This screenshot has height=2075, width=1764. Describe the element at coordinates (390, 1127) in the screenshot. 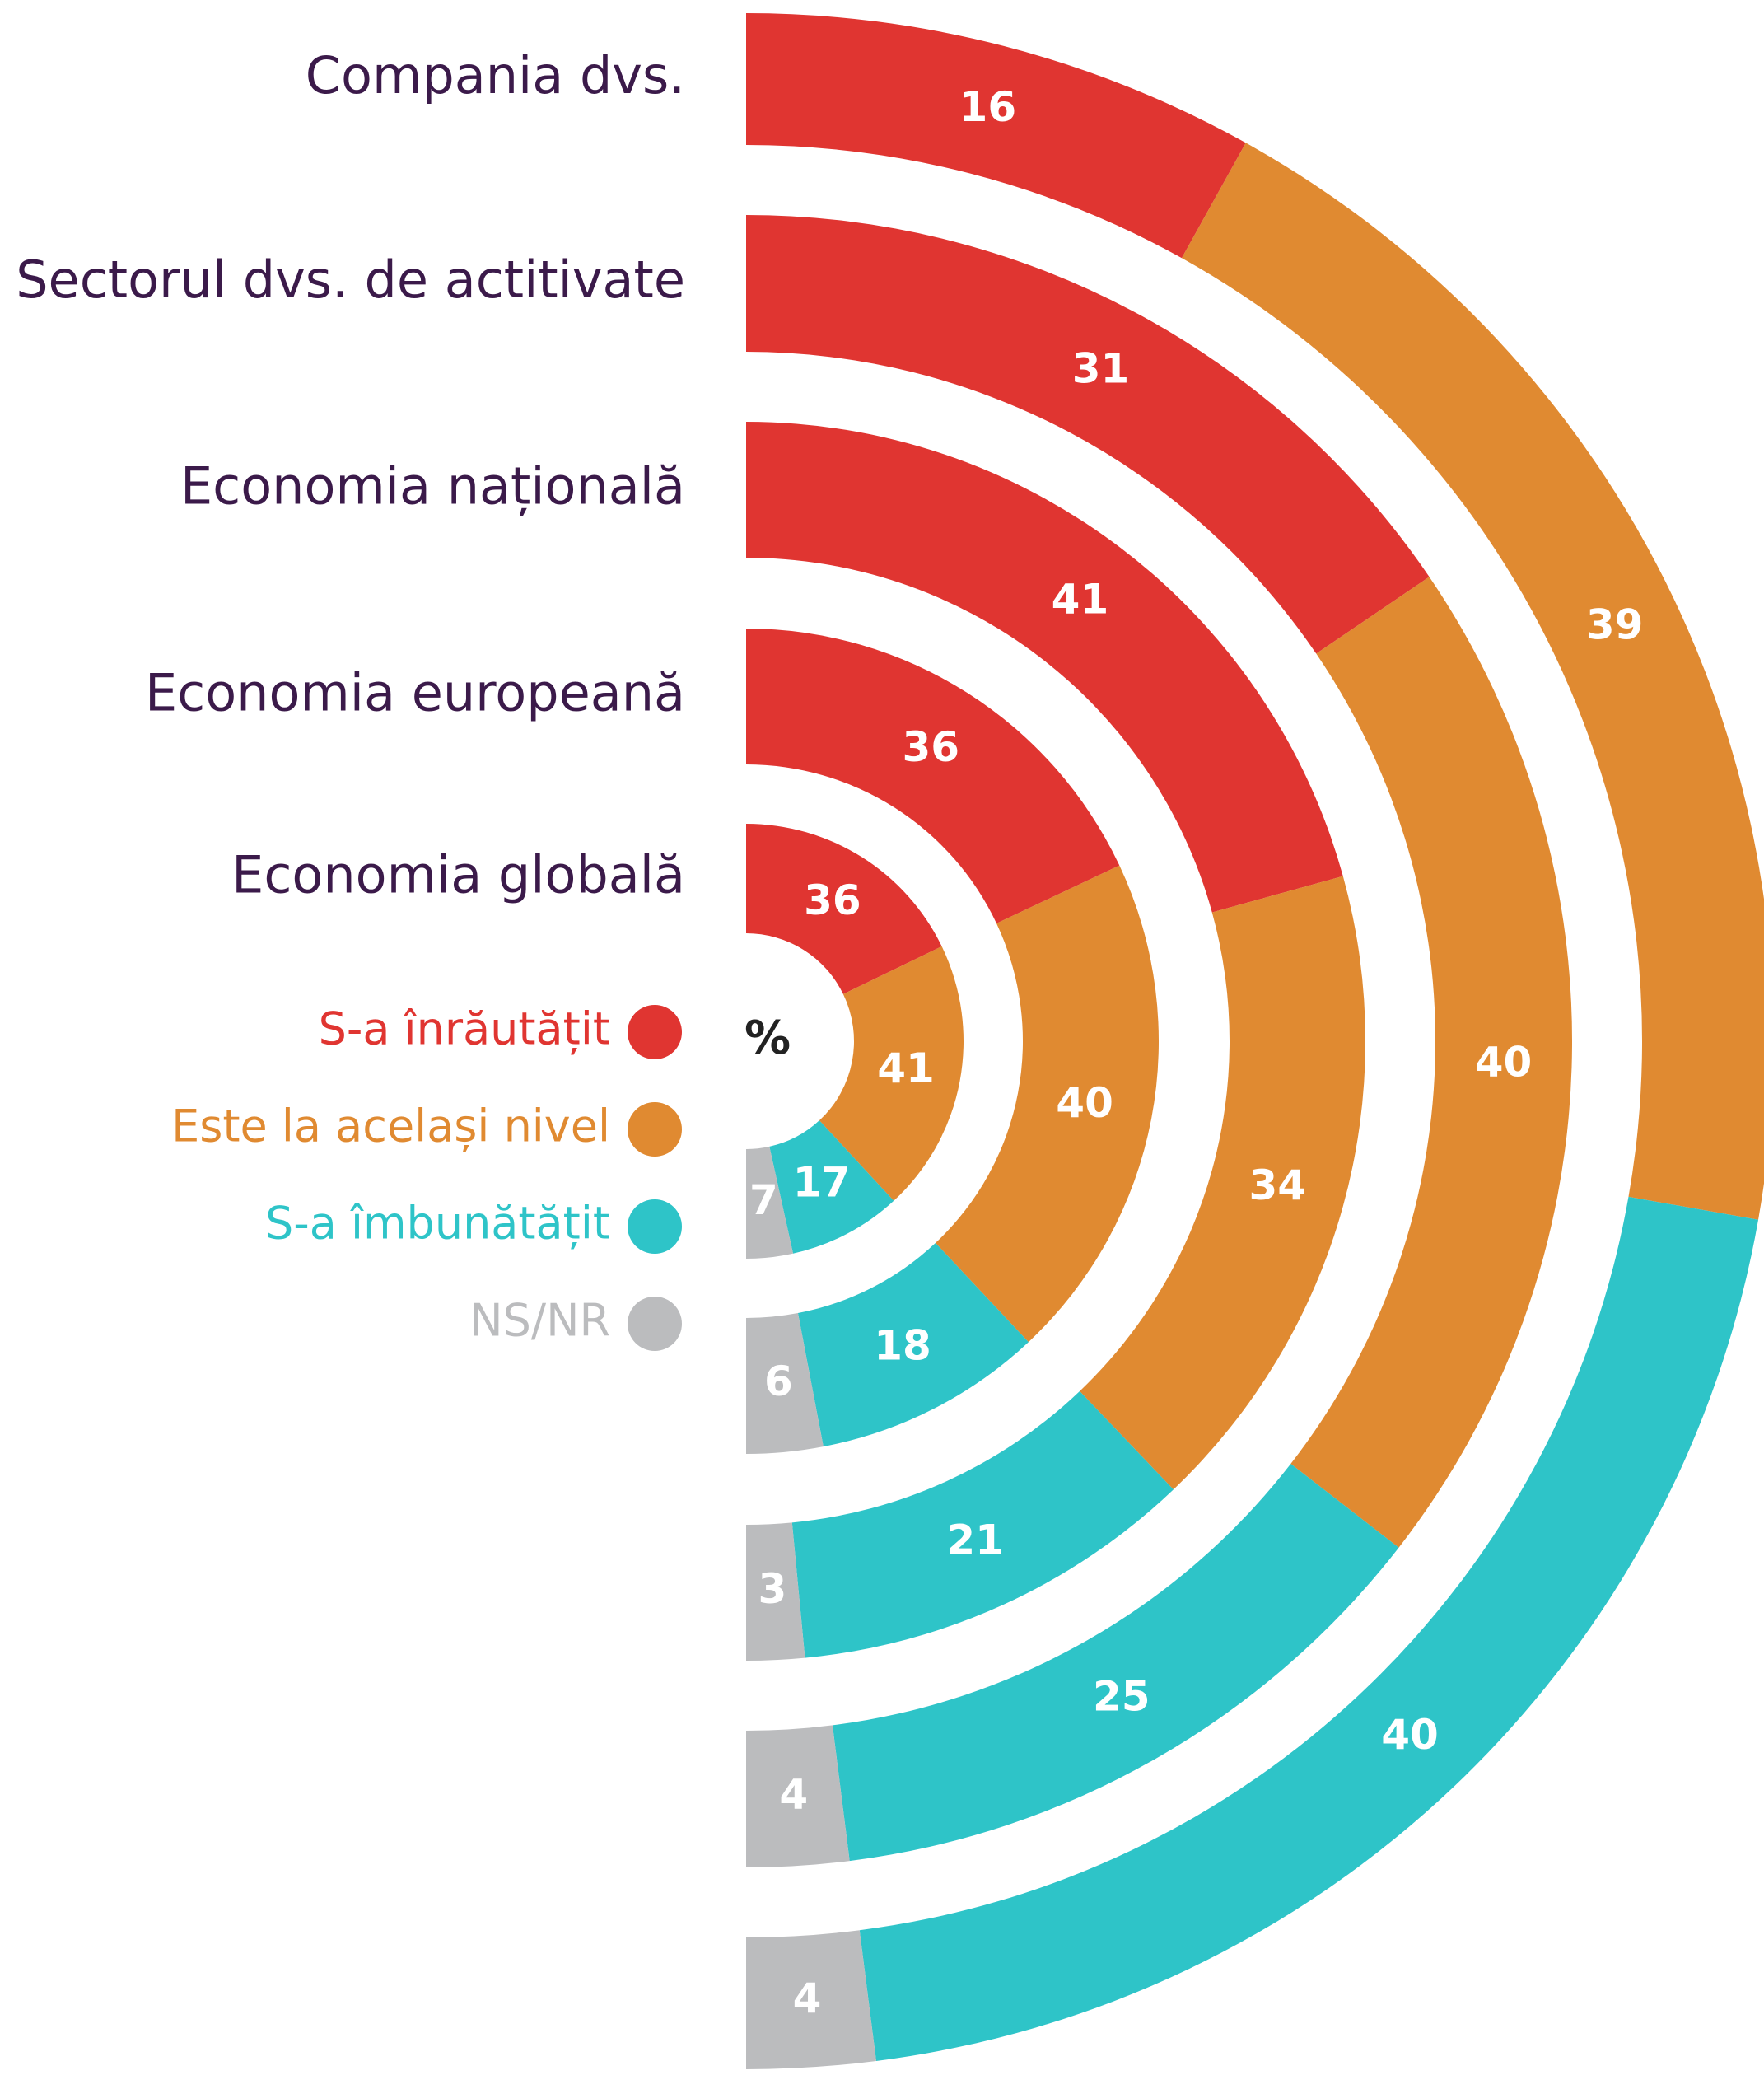

I see `legend-label: Este la același nivel` at that location.